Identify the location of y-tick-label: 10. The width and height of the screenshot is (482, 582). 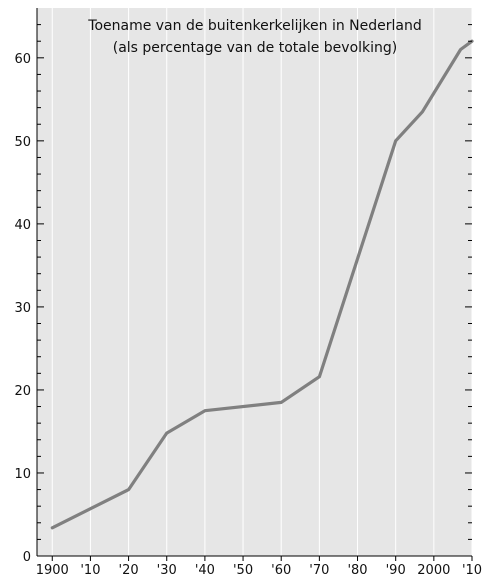
(22, 474).